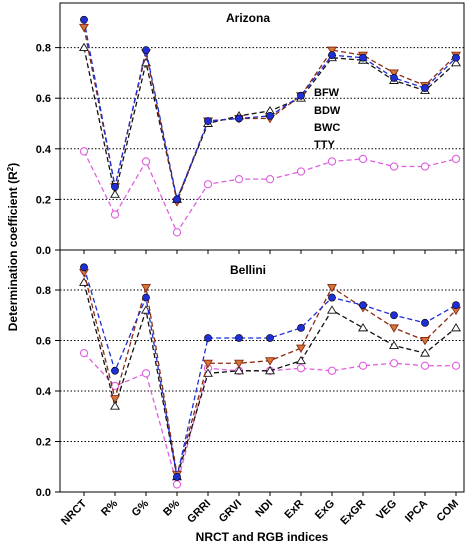  I want to click on x-tick-label: ExGR, so click(353, 513).